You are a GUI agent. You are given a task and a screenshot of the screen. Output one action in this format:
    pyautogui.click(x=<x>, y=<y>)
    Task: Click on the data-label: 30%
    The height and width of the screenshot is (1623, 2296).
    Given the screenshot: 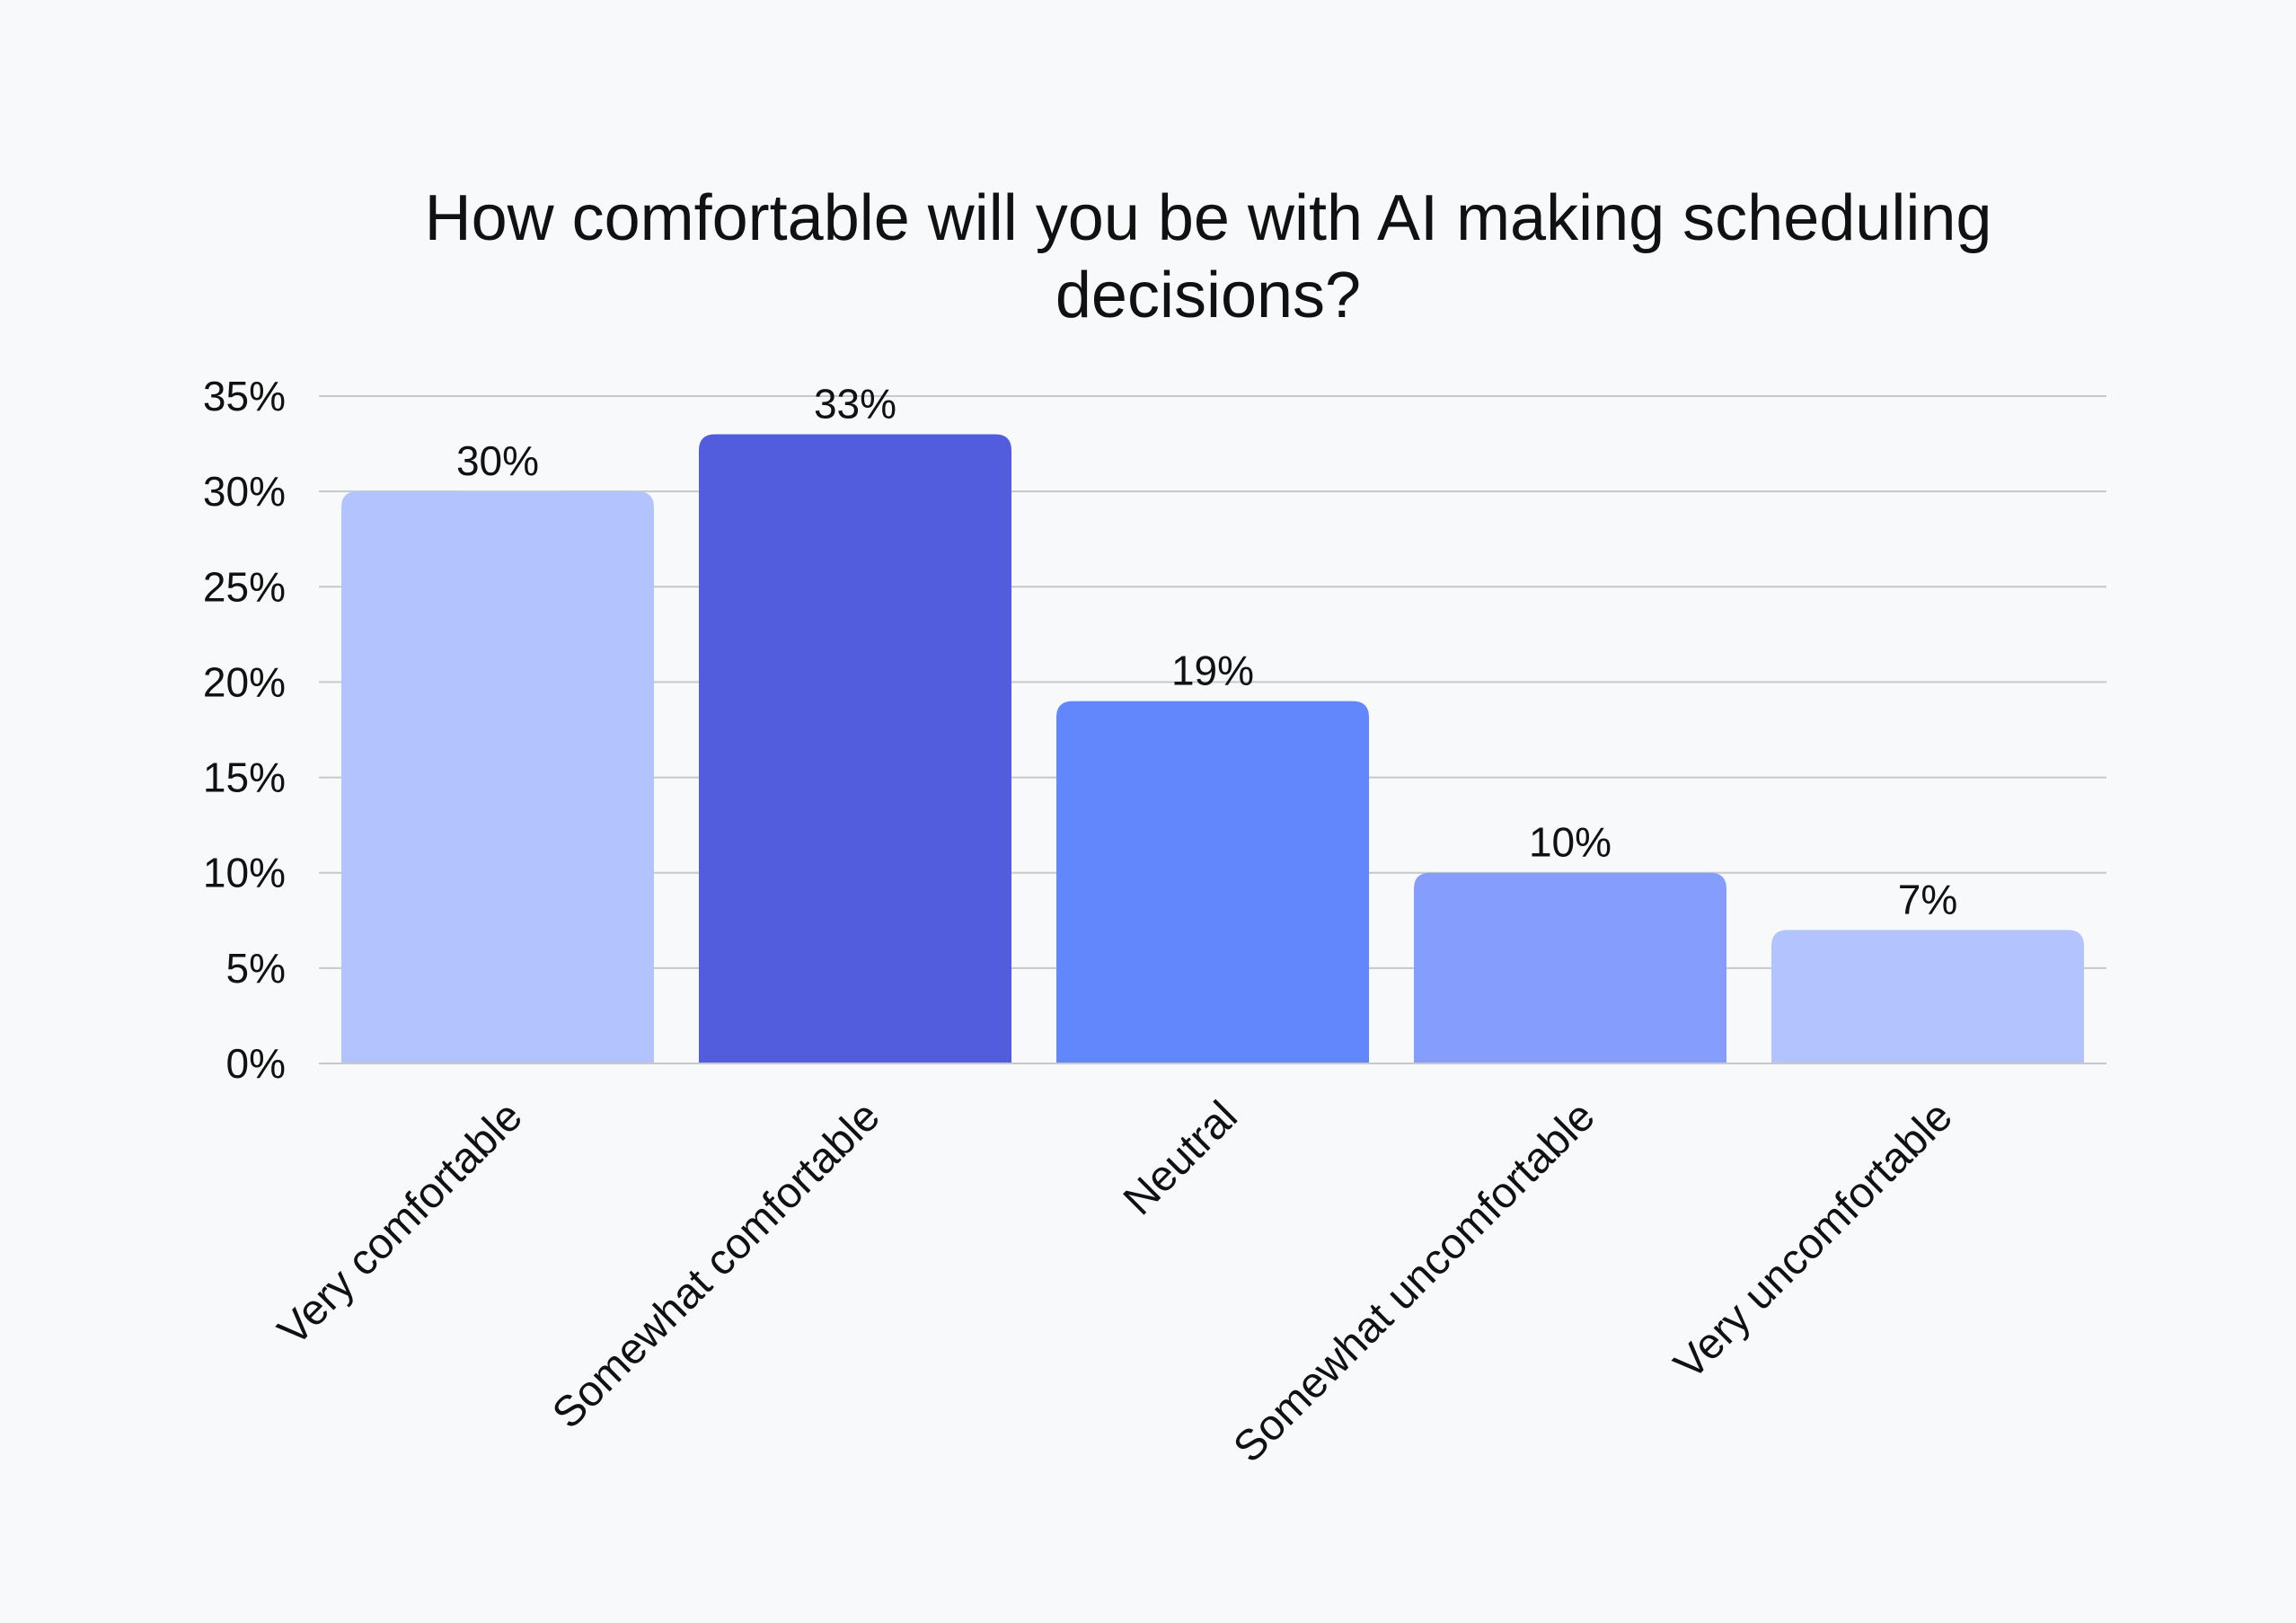 What is the action you would take?
    pyautogui.click(x=497, y=460)
    